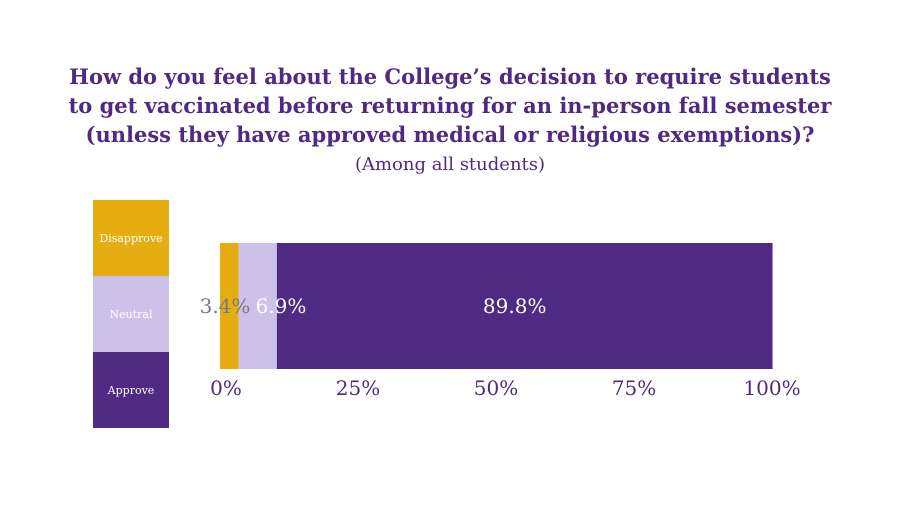 The image size is (900, 510). What do you see at coordinates (450, 164) in the screenshot?
I see `chart-subtitle: (Among all students)` at bounding box center [450, 164].